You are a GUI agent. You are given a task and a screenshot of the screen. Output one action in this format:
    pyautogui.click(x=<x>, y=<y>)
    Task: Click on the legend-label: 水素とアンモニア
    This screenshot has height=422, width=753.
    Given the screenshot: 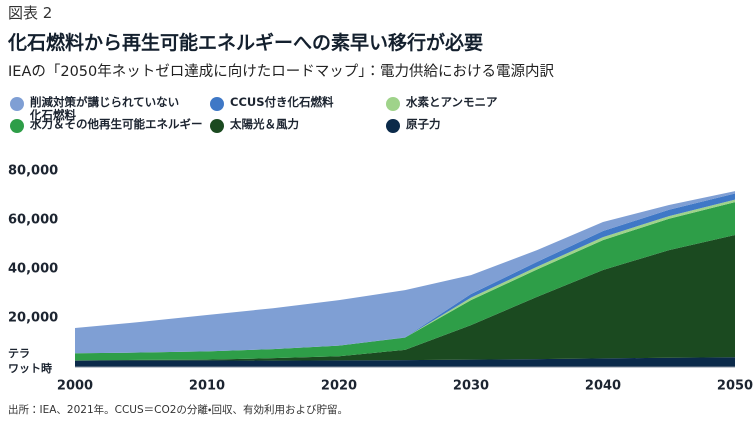 What is the action you would take?
    pyautogui.click(x=452, y=102)
    